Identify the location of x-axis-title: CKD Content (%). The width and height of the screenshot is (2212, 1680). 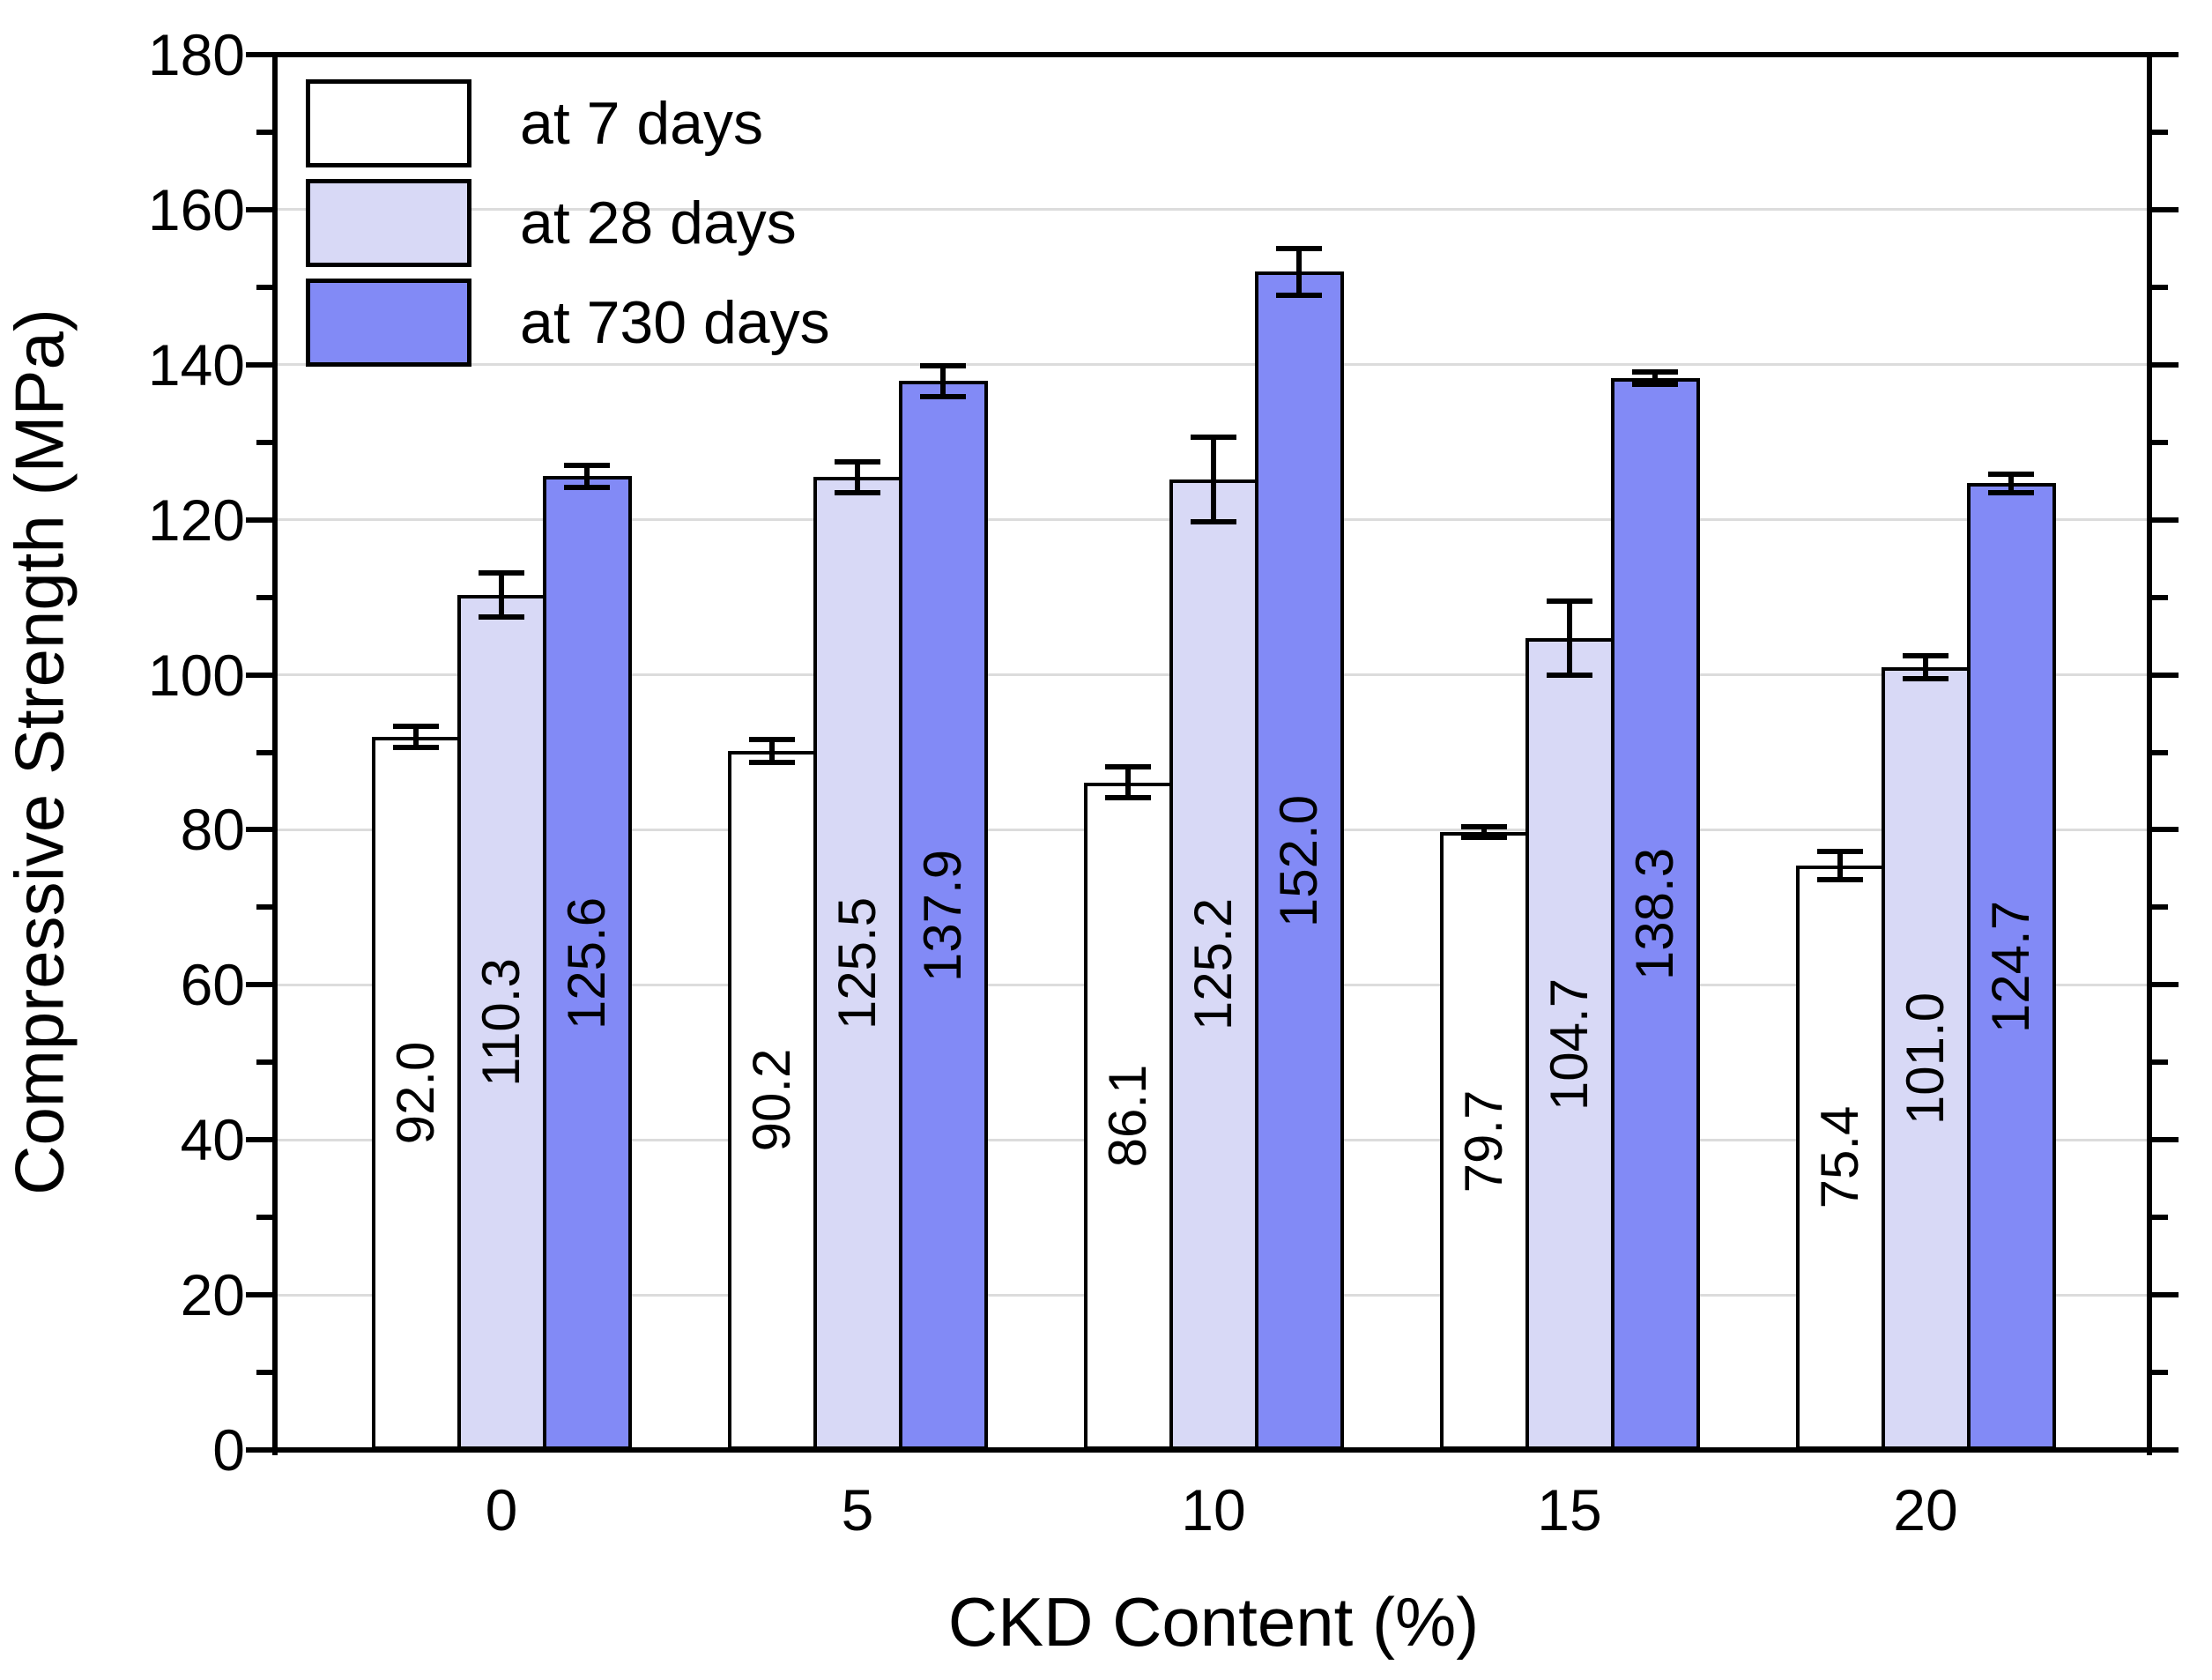
(1213, 1622).